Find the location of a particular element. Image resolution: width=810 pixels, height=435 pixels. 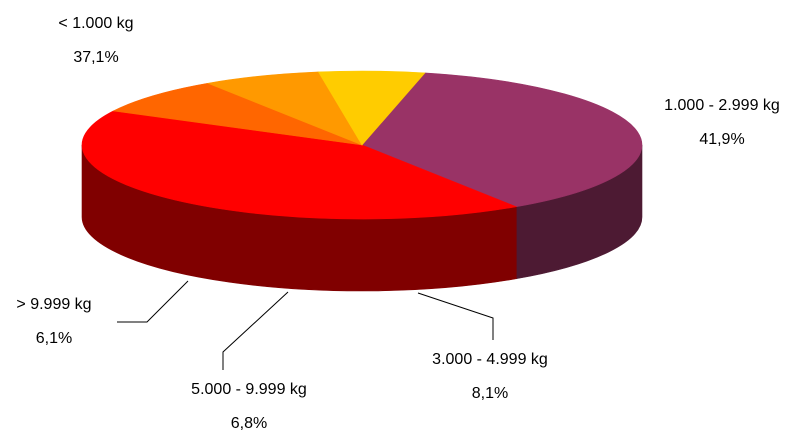

slice-label-3-000-4-999-kg: 3.000 - 4.999 kg is located at coordinates (490, 359).